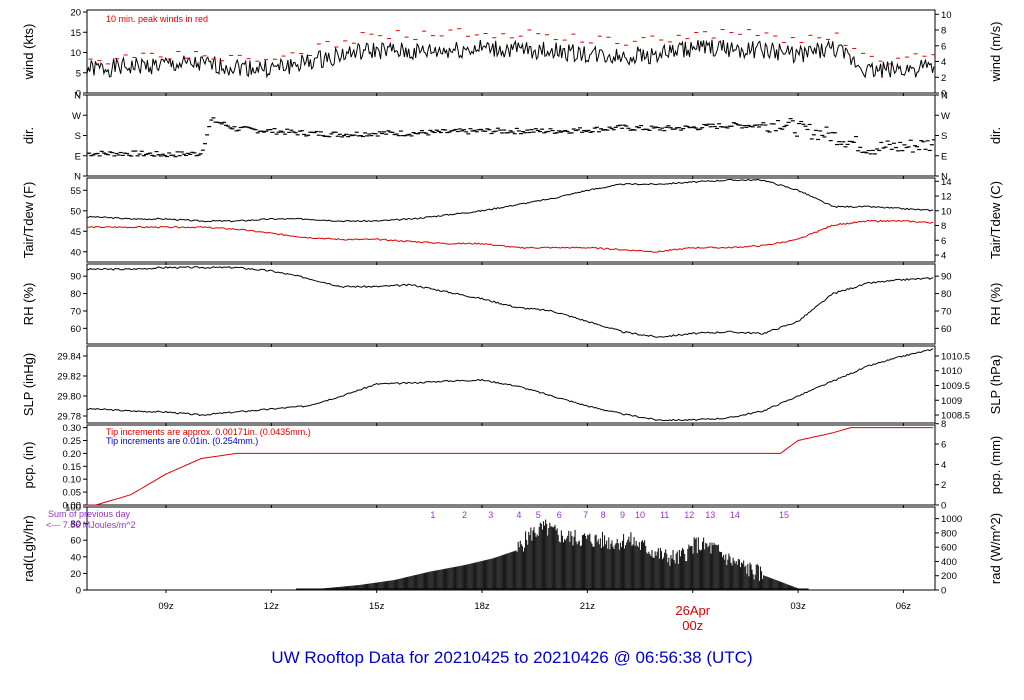 This screenshot has width=1024, height=700. What do you see at coordinates (943, 485) in the screenshot?
I see `pcp-right-tick-label: 2` at bounding box center [943, 485].